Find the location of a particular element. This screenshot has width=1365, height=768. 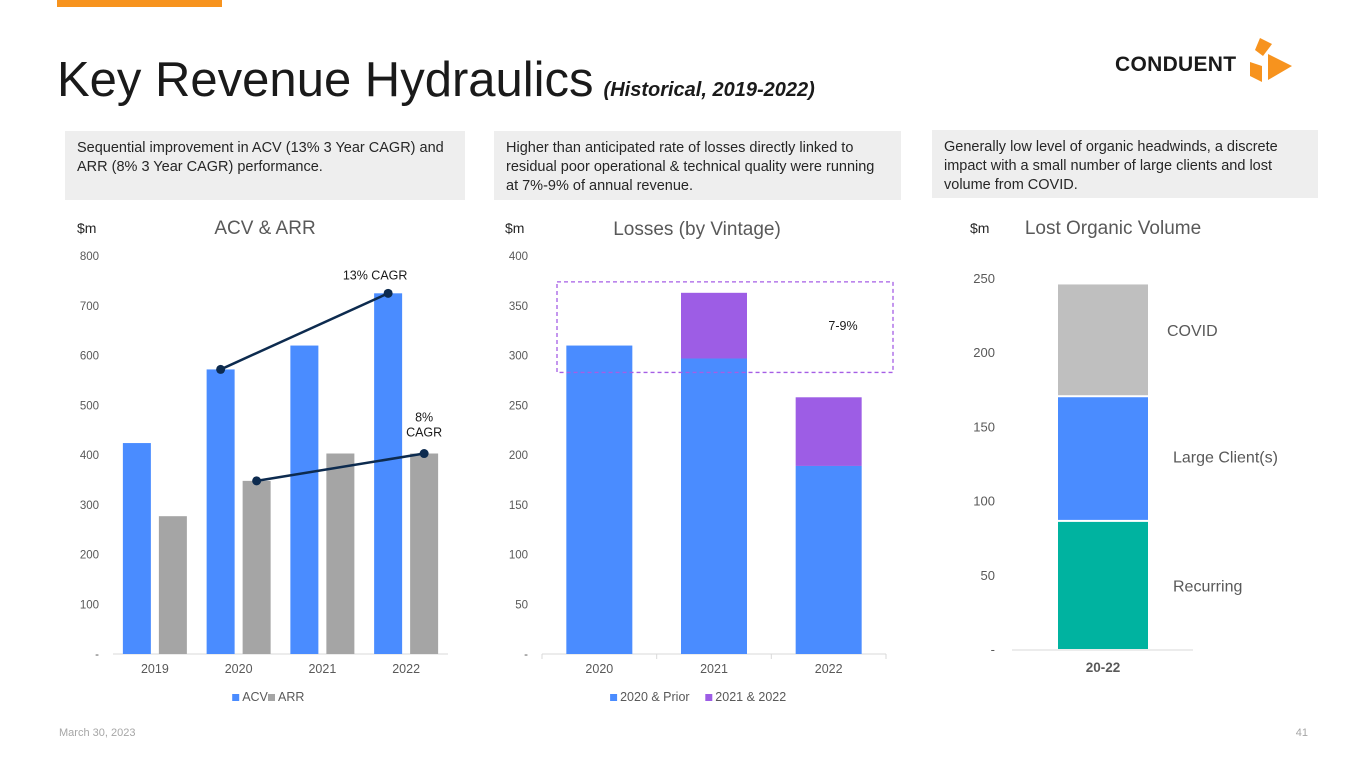

annotation-arr-cagr: 8% CAGR is located at coordinates (424, 425).